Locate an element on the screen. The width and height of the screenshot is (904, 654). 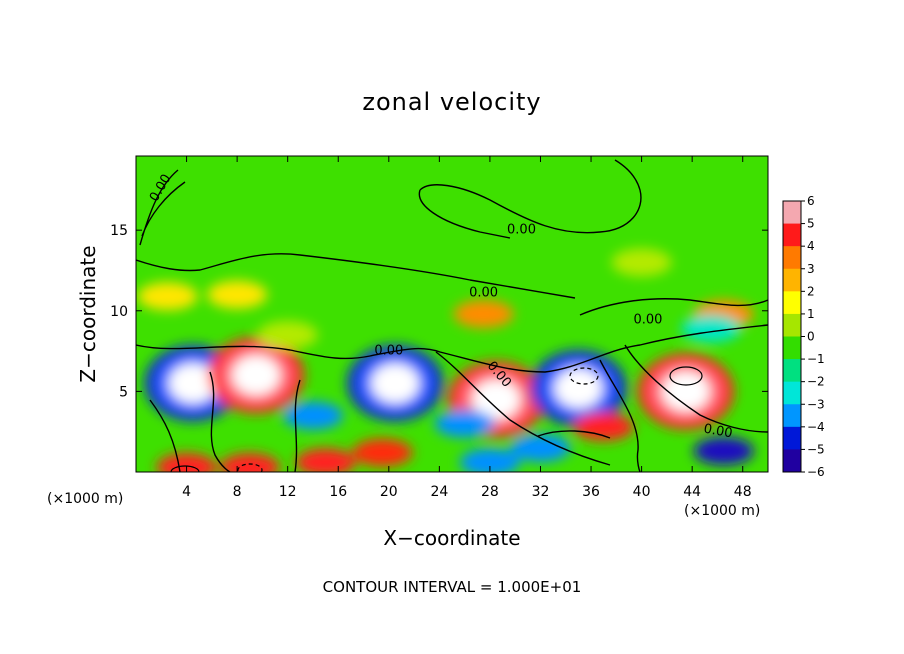
x-unit-label-left: (×1000 m) is located at coordinates (85, 499).